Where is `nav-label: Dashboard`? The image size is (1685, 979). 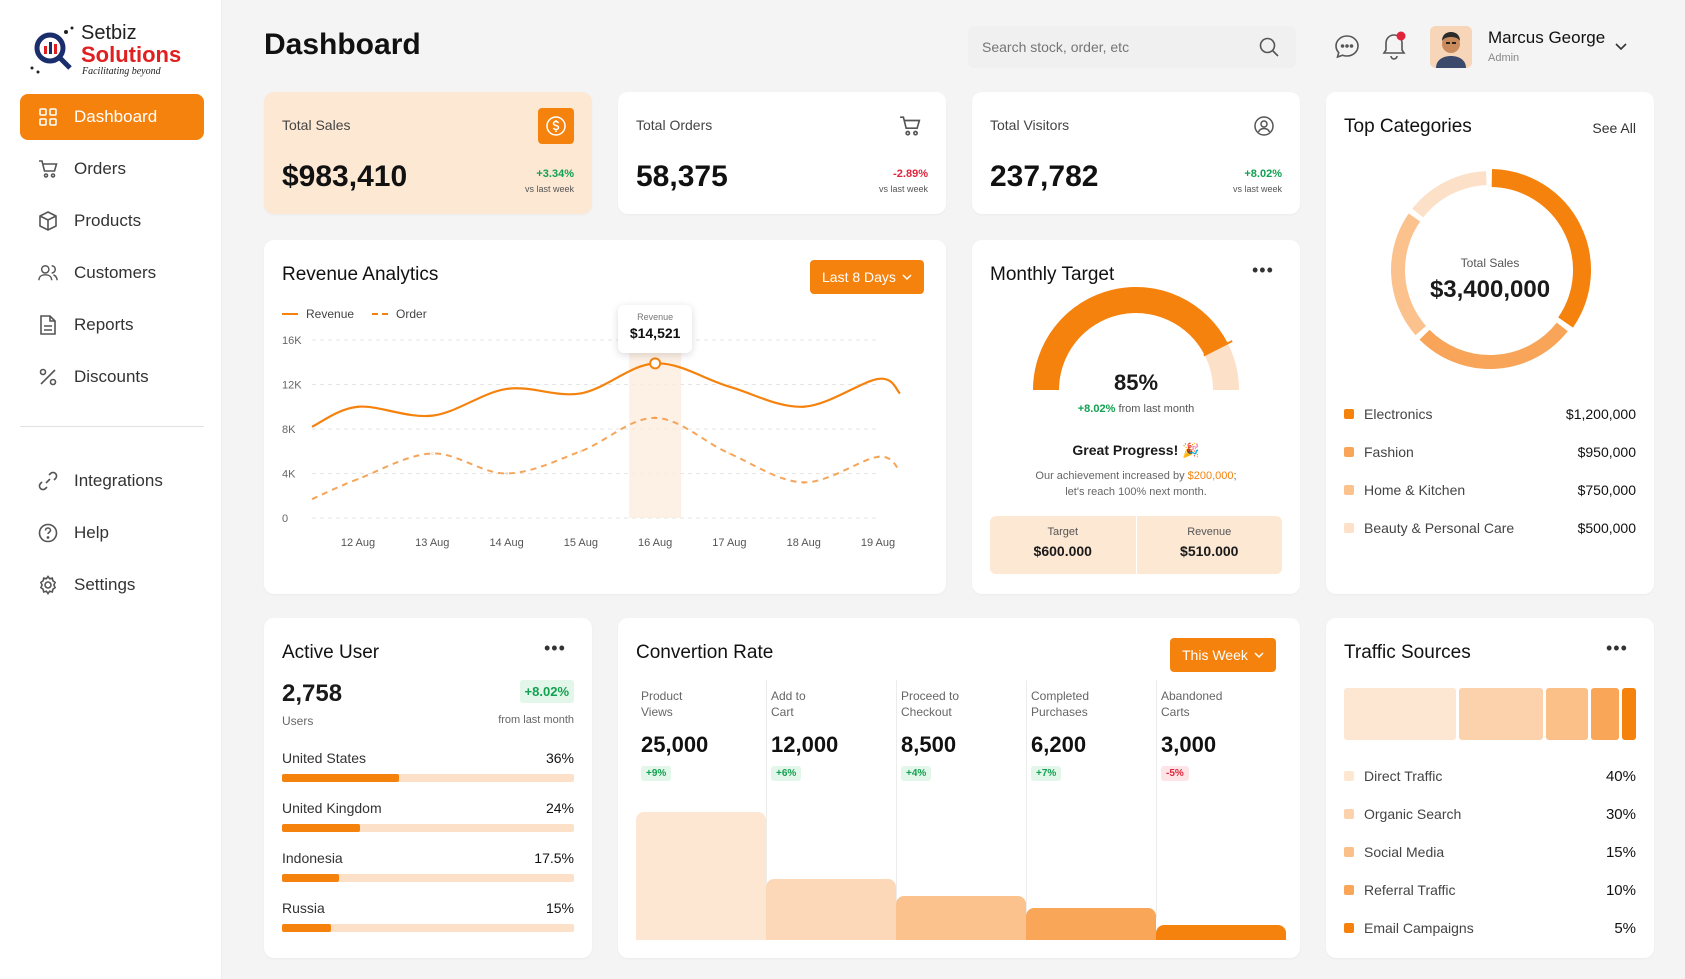 nav-label: Dashboard is located at coordinates (116, 116).